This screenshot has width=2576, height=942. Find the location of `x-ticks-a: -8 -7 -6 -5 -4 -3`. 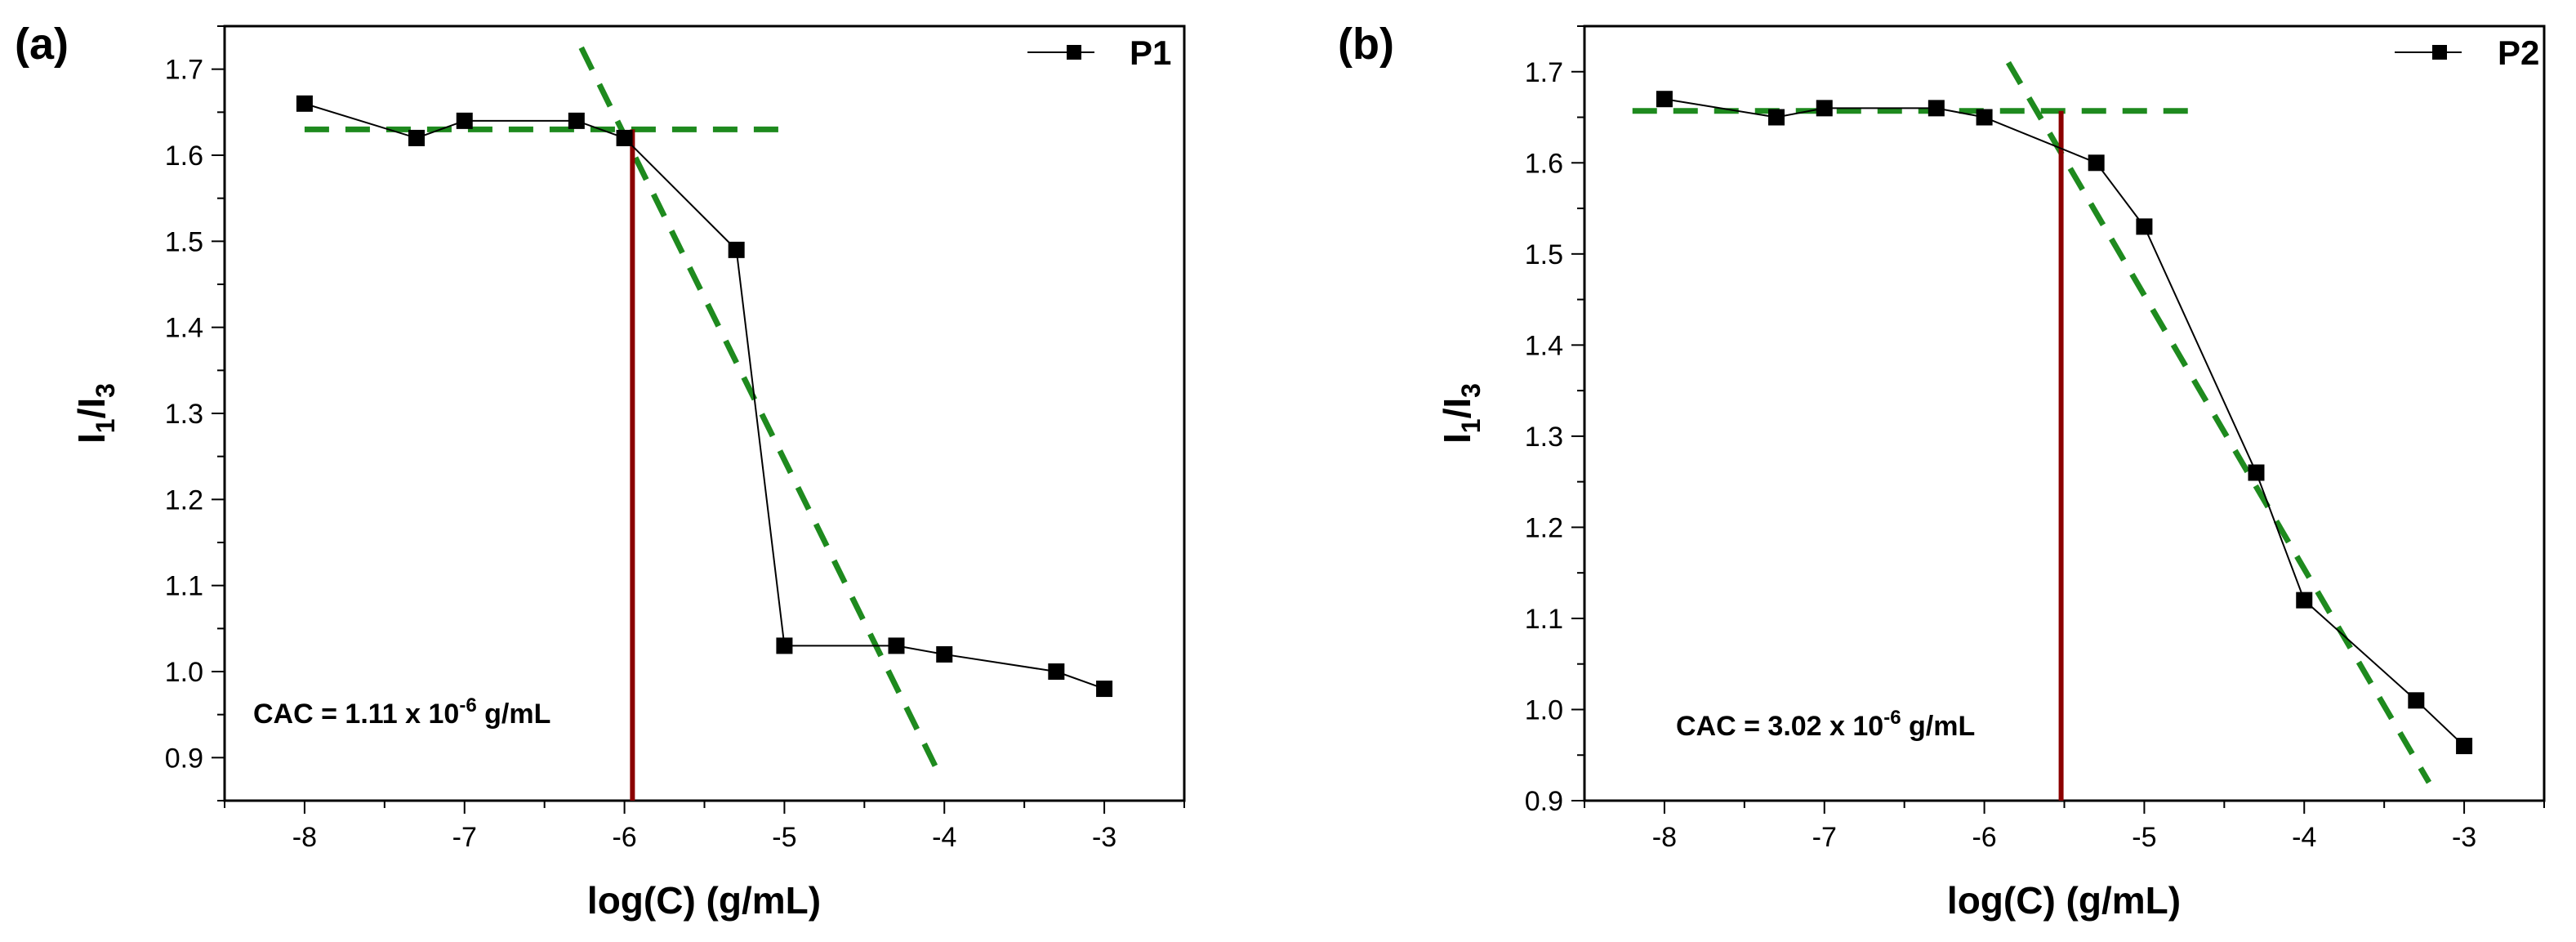

x-ticks-a: -8 -7 -6 -5 -4 -3 is located at coordinates (704, 827).